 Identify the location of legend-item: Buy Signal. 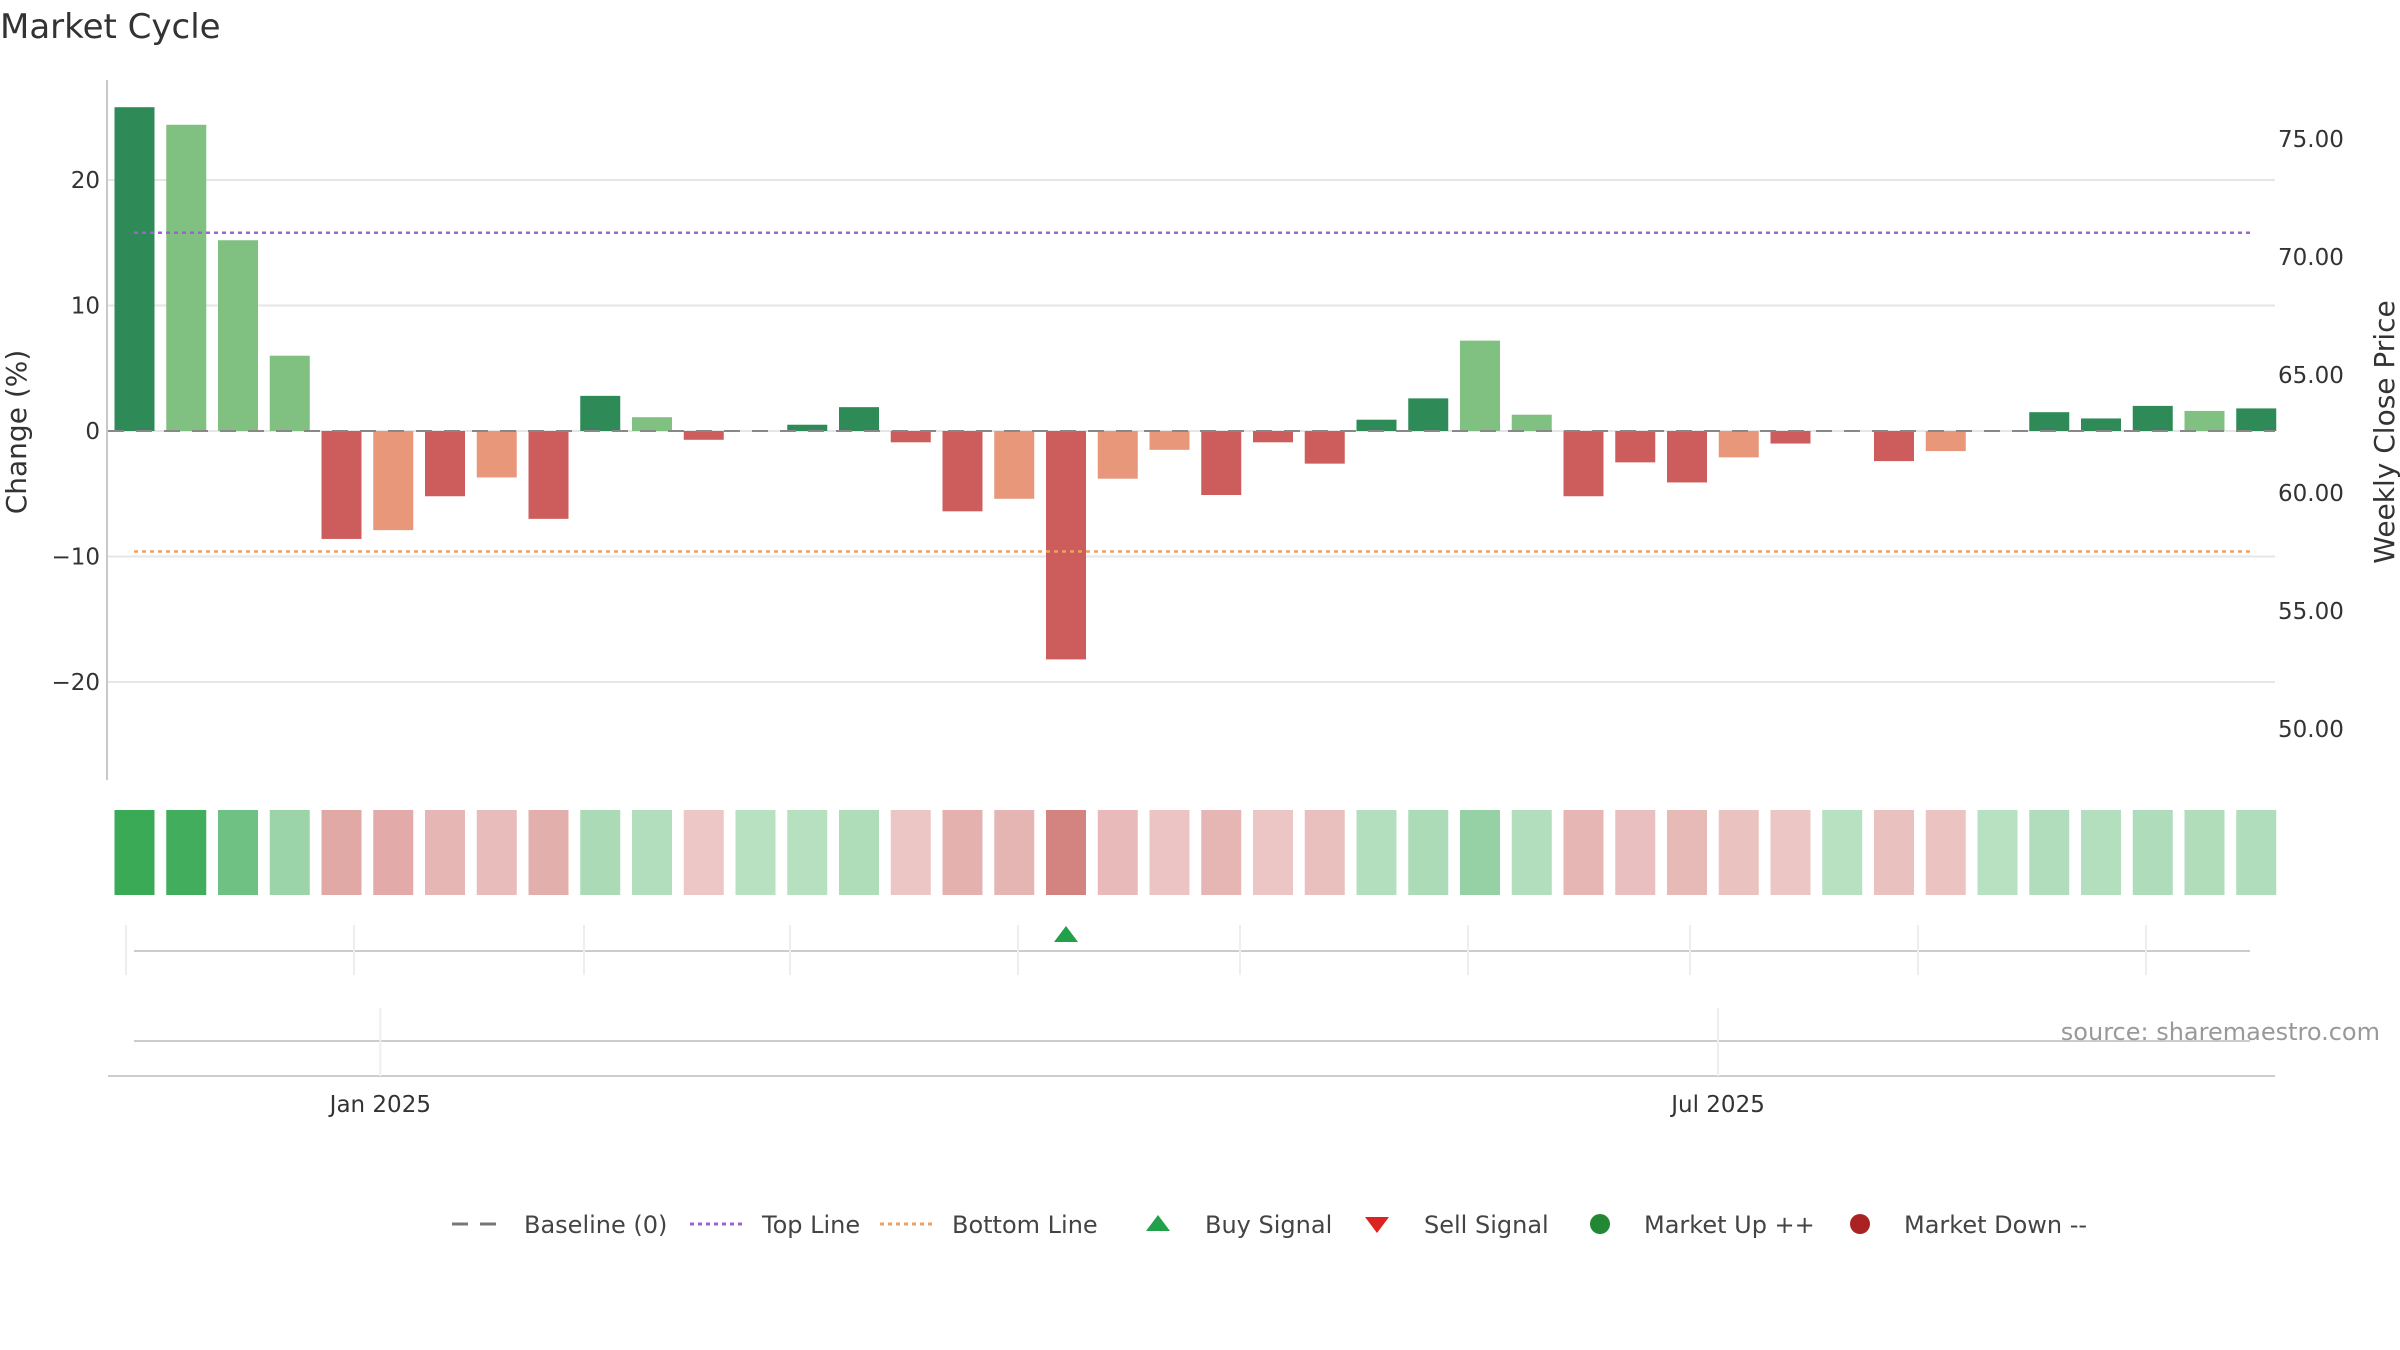
(1239, 1225).